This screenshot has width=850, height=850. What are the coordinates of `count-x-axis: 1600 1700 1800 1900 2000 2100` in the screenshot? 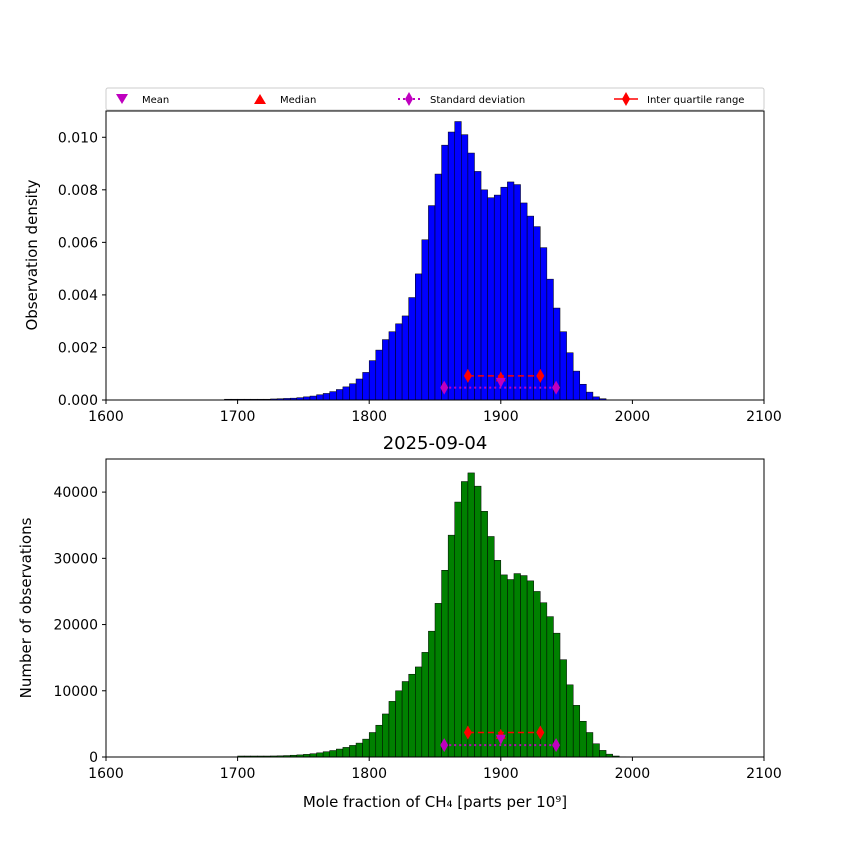 It's located at (435, 769).